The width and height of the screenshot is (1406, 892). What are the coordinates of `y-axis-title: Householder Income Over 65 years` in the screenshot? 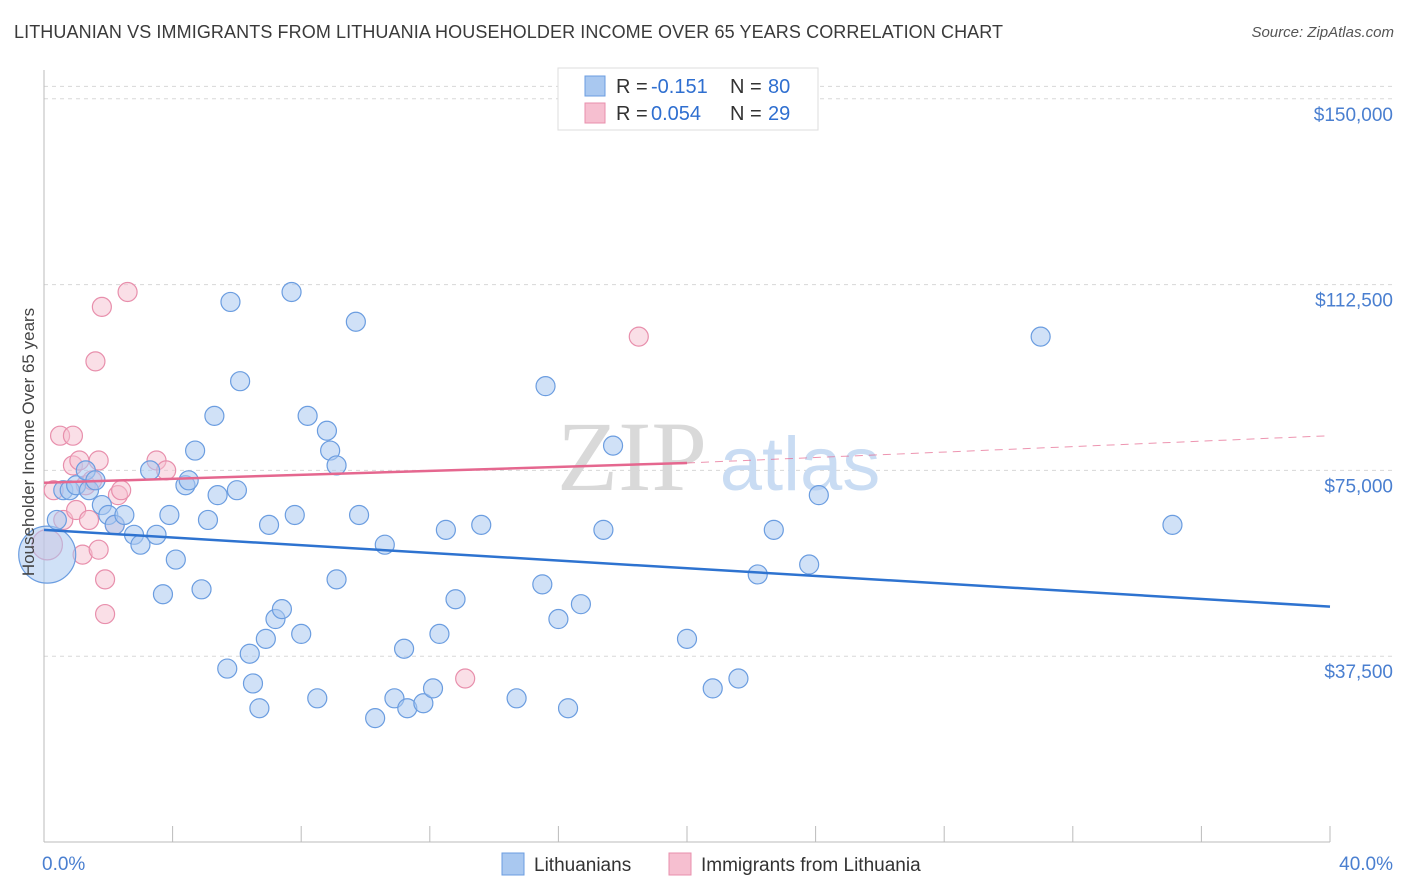 It's located at (28, 442).